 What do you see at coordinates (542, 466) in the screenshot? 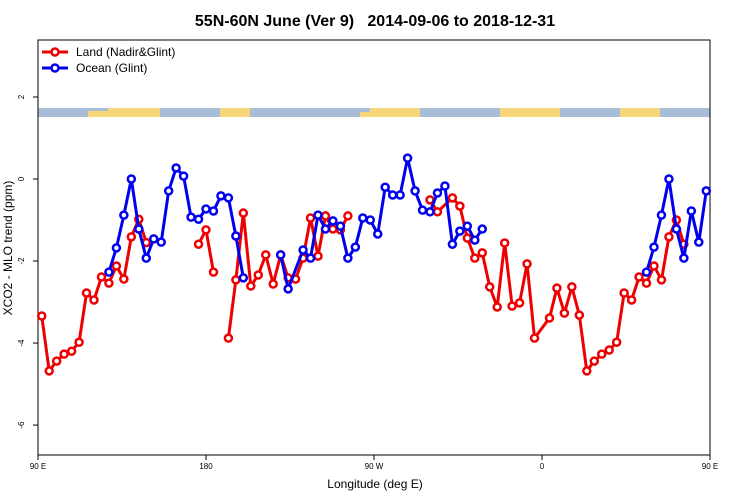
I see `x-tick-label: 0` at bounding box center [542, 466].